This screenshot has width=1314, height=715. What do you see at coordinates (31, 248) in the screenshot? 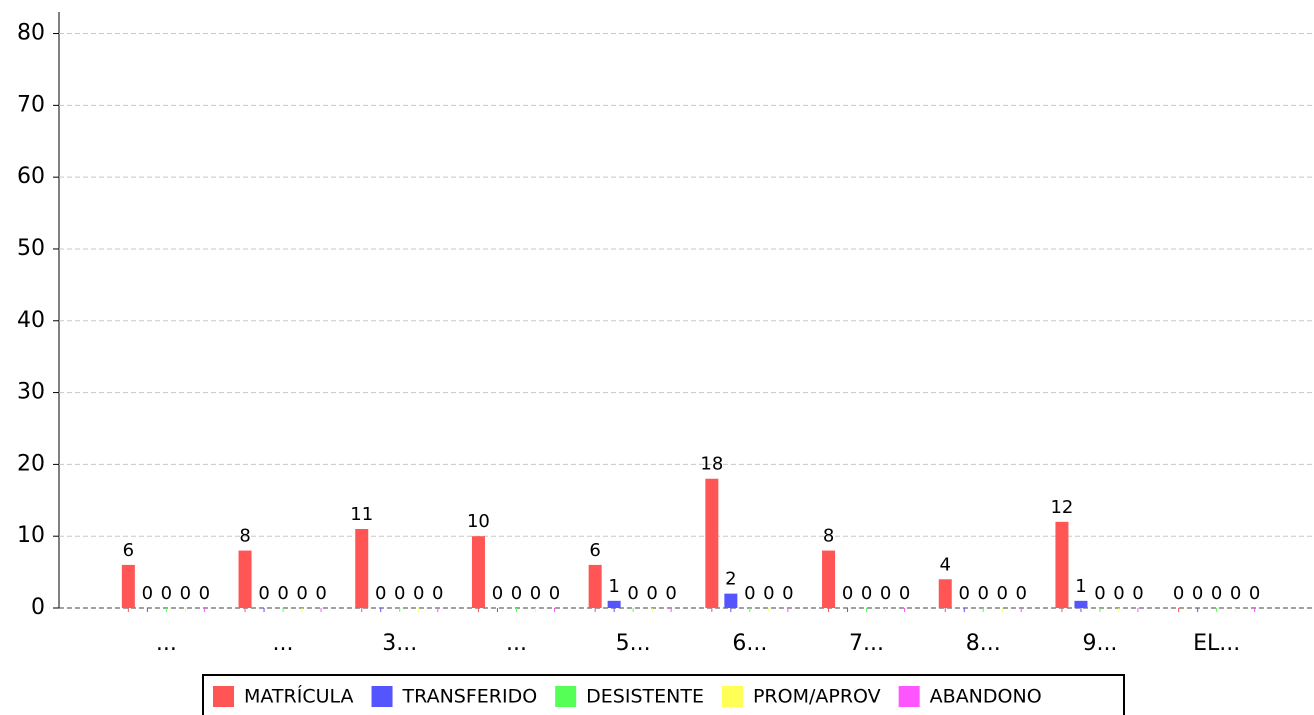
I see `y-tick-label: 50` at bounding box center [31, 248].